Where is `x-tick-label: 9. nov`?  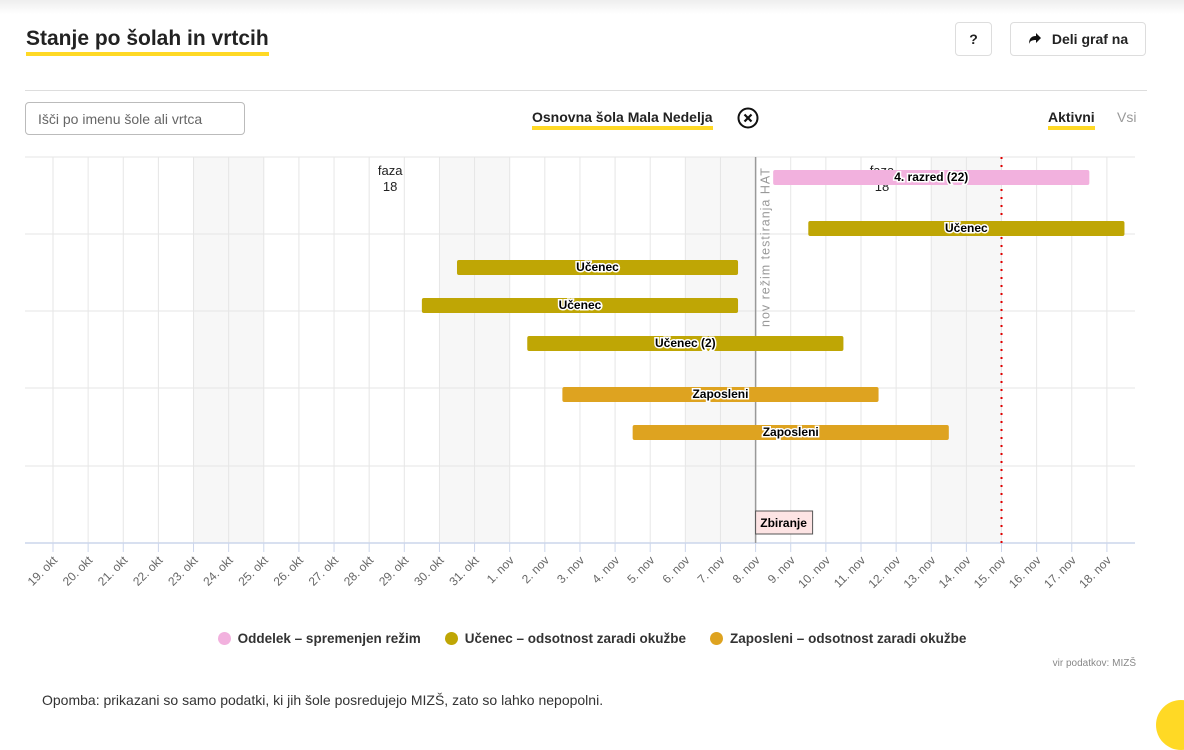 x-tick-label: 9. nov is located at coordinates (781, 569).